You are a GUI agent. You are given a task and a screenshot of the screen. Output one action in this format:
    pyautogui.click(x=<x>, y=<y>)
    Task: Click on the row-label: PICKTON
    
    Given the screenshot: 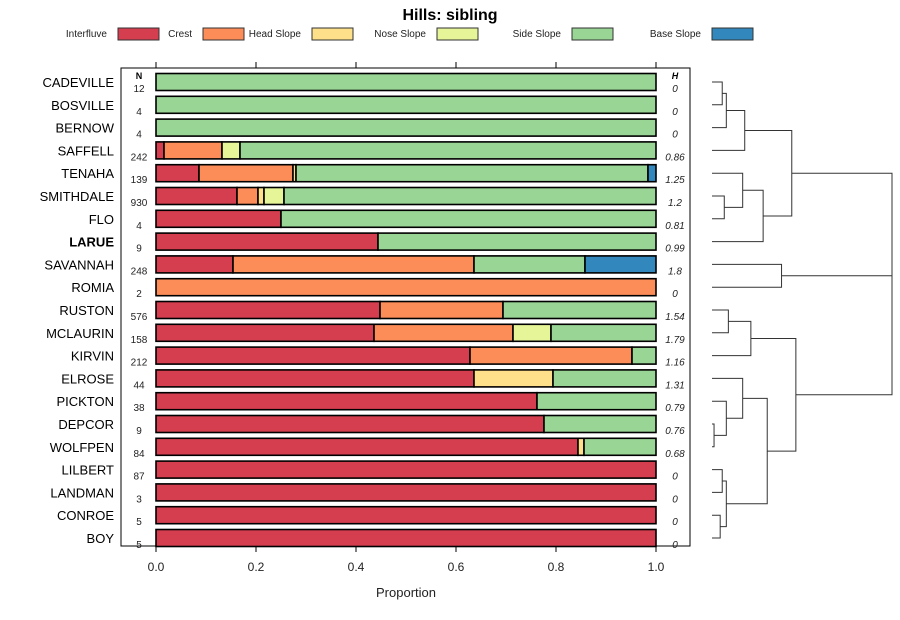 What is the action you would take?
    pyautogui.click(x=85, y=401)
    